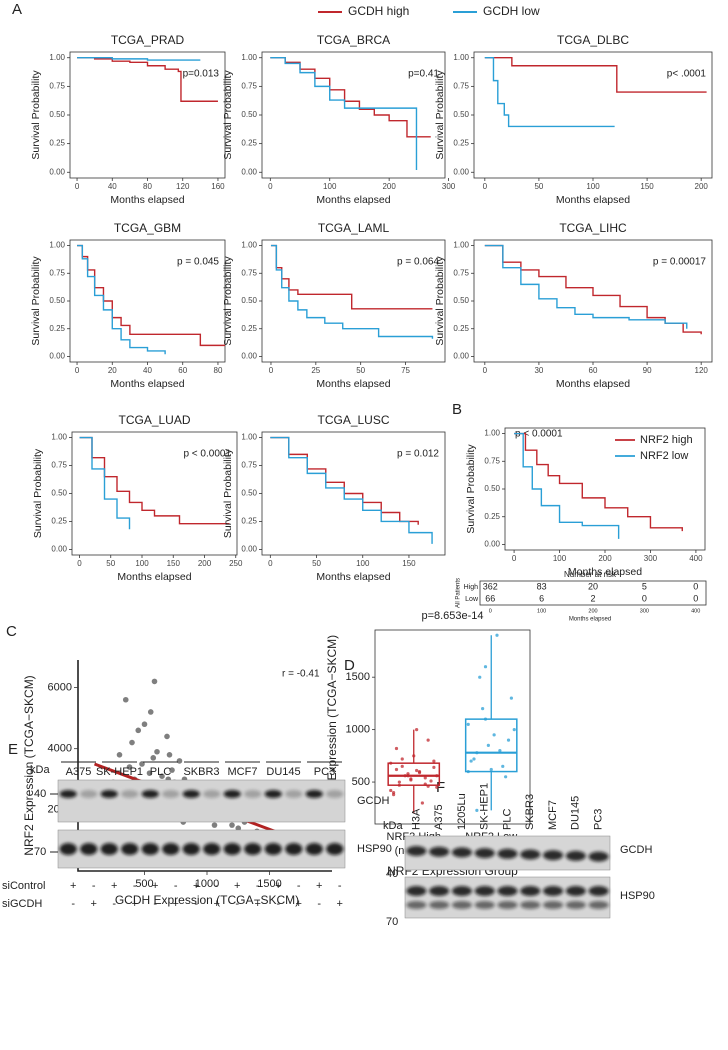 The image size is (728, 1050). I want to click on panel-letter: F, so click(440, 787).